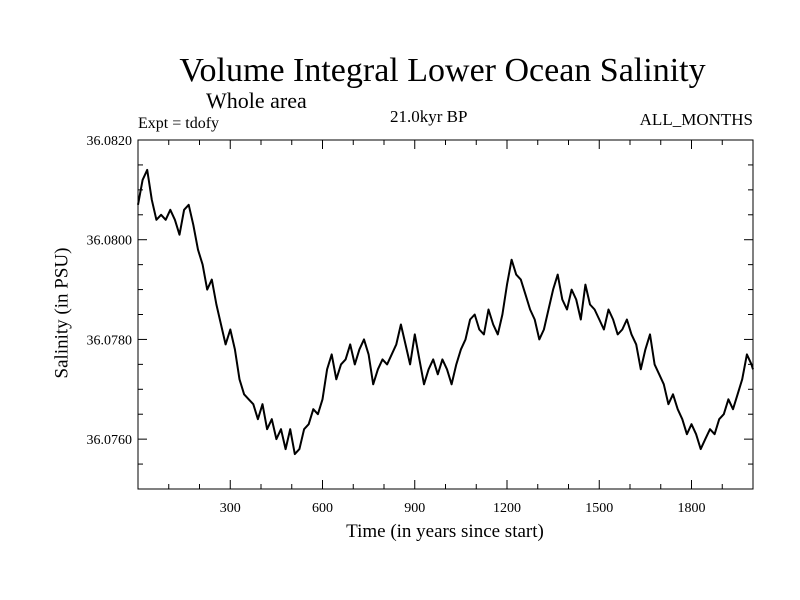 The width and height of the screenshot is (800, 600). What do you see at coordinates (414, 508) in the screenshot?
I see `x-tick-label: 900` at bounding box center [414, 508].